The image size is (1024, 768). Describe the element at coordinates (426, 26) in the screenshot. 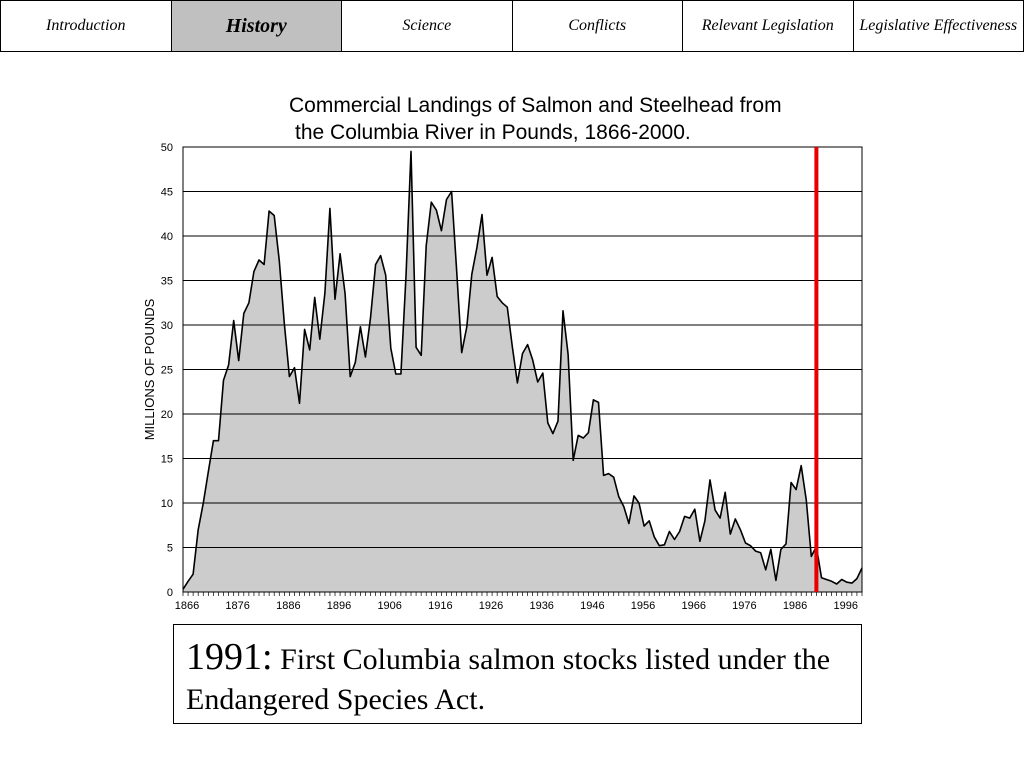

I see `tab-science: Science` at that location.